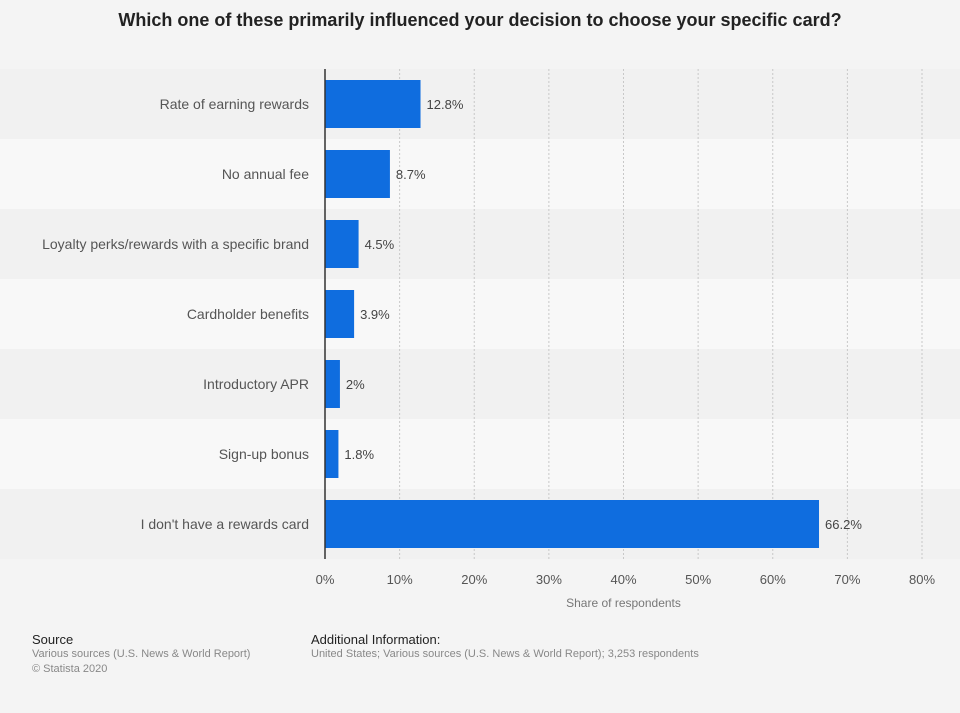  I want to click on x-tick-labels: 0% 10% 20% 30% 40% 50% 60% 70% 80%, so click(626, 579).